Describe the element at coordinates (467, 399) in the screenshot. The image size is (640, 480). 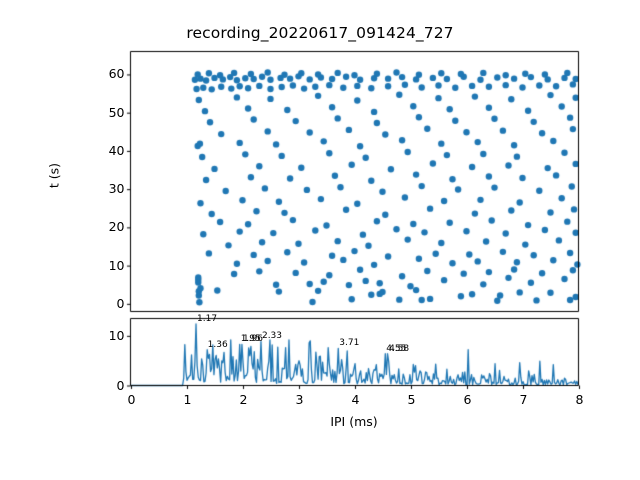
I see `hist-x-tick-6: 6` at that location.